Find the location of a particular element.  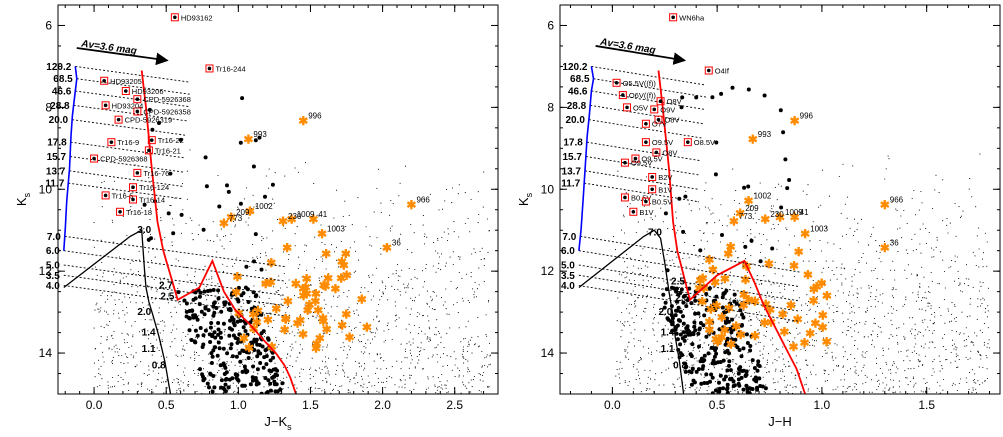

x-tick-label: 0.0 is located at coordinates (94, 405).